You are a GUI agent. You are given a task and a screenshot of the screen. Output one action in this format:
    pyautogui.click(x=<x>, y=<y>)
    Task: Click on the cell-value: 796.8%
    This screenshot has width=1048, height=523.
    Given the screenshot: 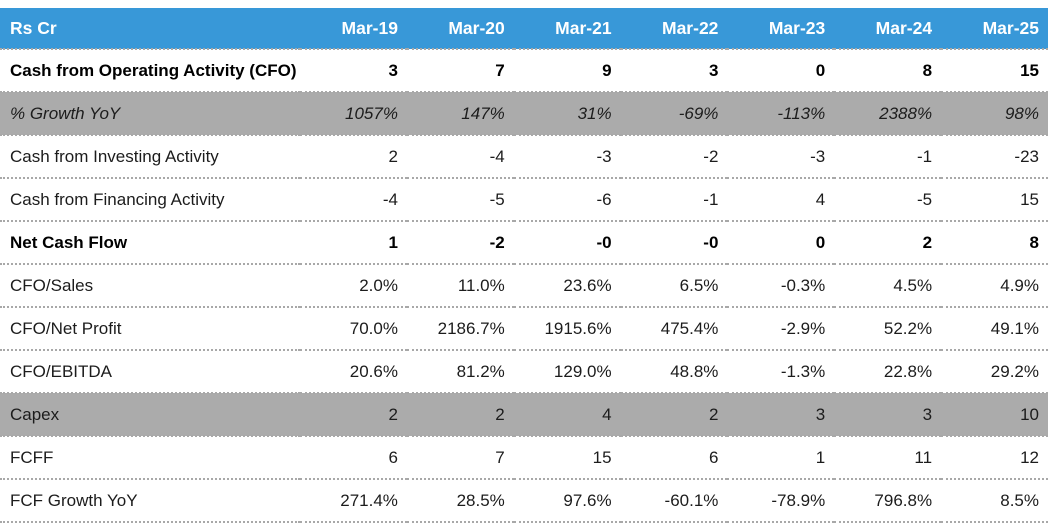 What is the action you would take?
    pyautogui.click(x=888, y=501)
    